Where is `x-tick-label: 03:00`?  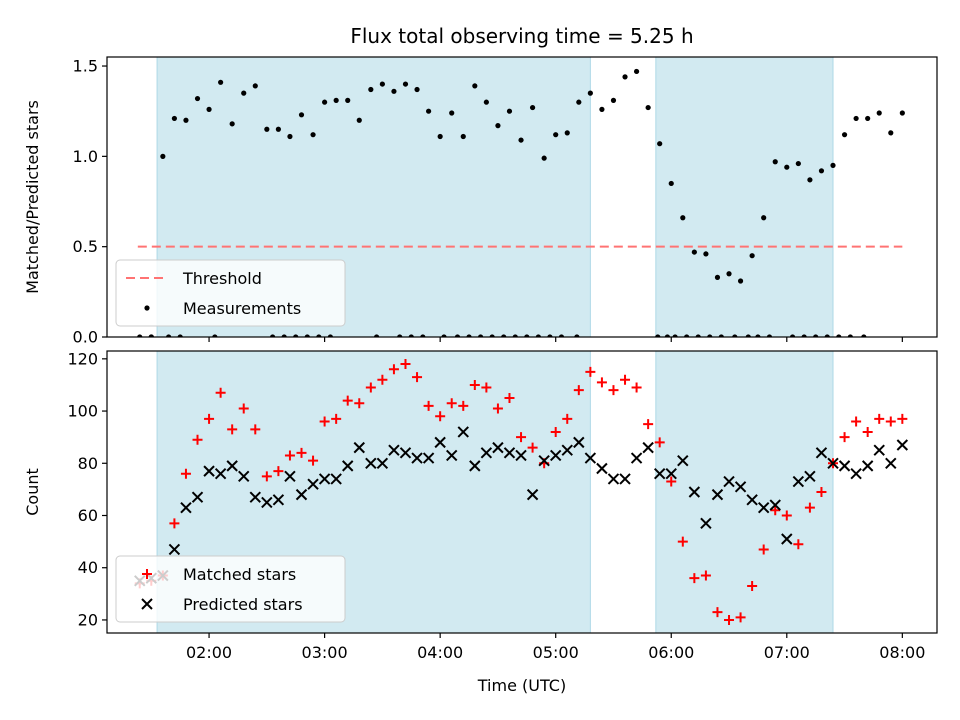
x-tick-label: 03:00 is located at coordinates (325, 652).